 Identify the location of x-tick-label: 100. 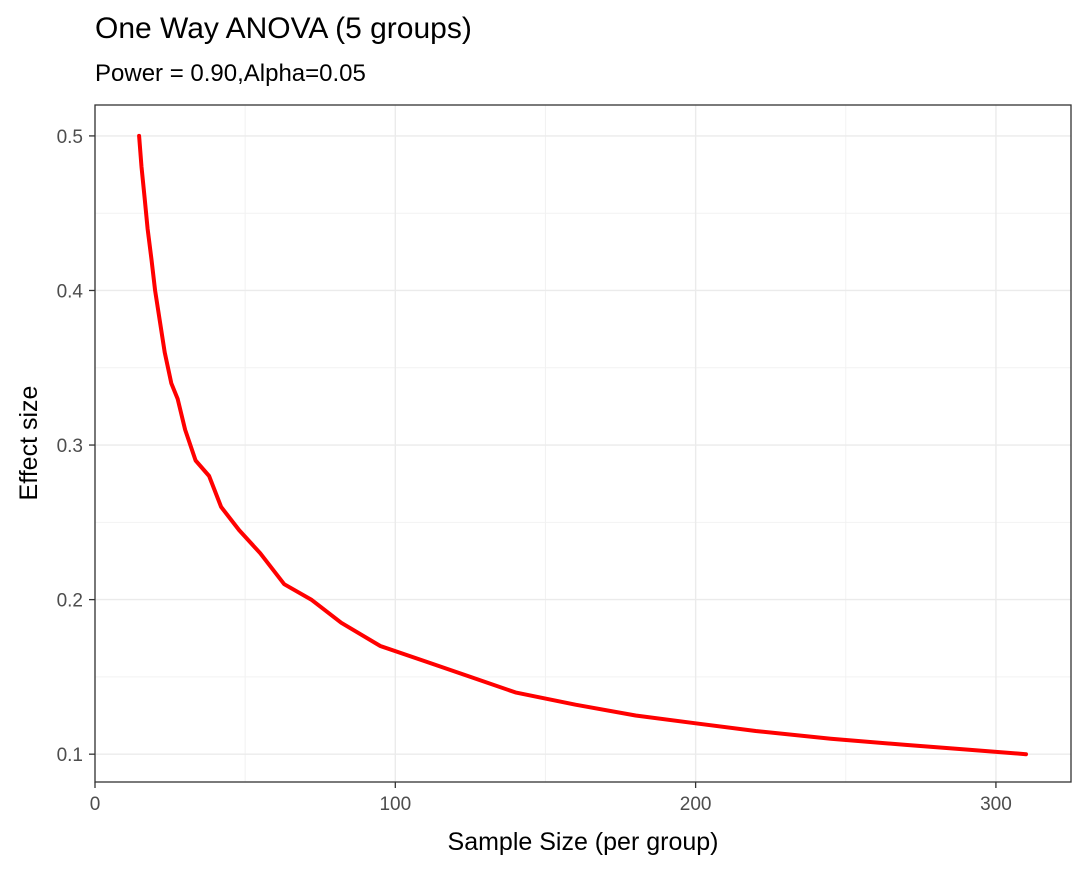
(395, 804).